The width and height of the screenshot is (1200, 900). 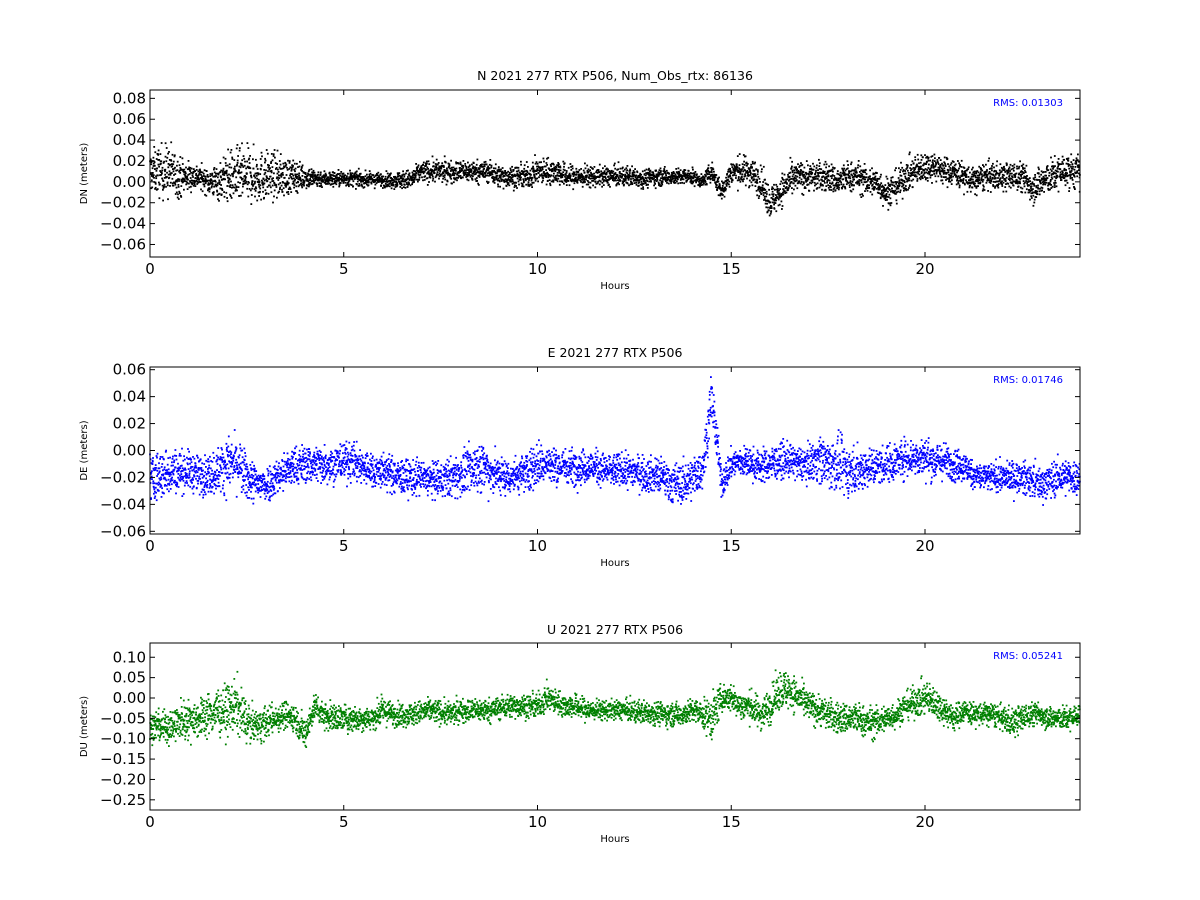 I want to click on panel-north-data-points, so click(x=615, y=179).